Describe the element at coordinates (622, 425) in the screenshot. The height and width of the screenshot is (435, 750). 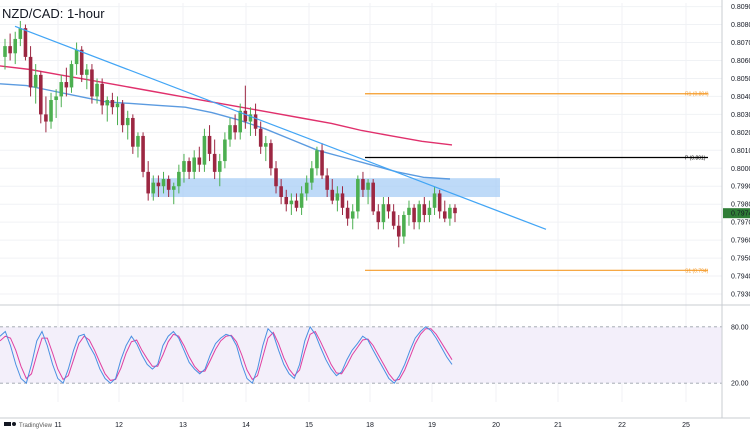
I see `x-tick-label: 22` at that location.